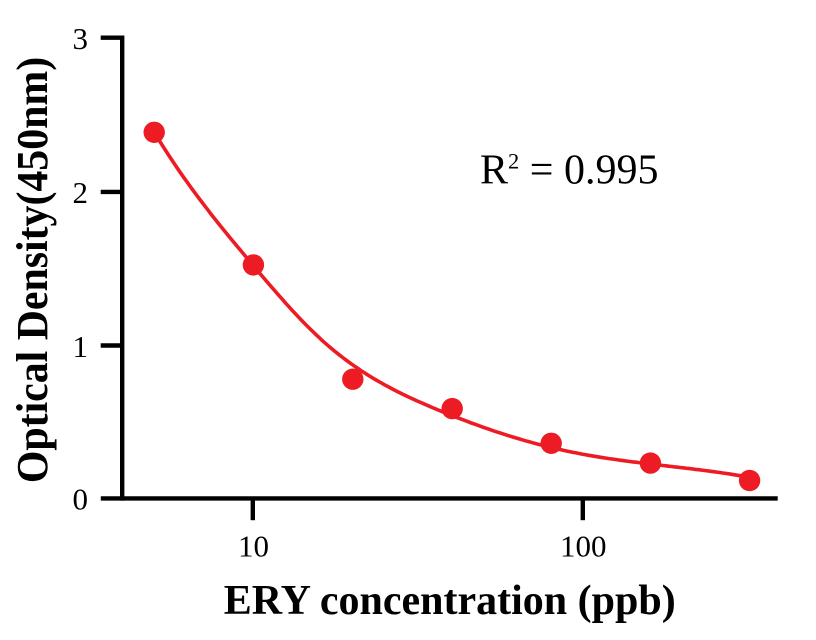 The width and height of the screenshot is (816, 640). What do you see at coordinates (81, 499) in the screenshot?
I see `svg-text: 0` at bounding box center [81, 499].